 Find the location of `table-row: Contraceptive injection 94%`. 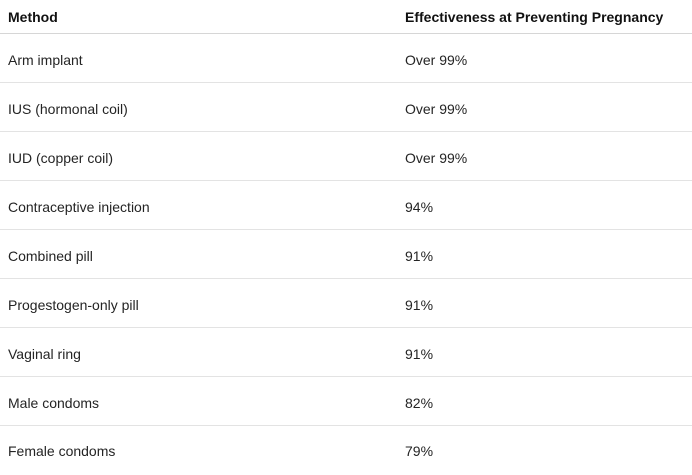

table-row: Contraceptive injection 94% is located at coordinates (346, 205).